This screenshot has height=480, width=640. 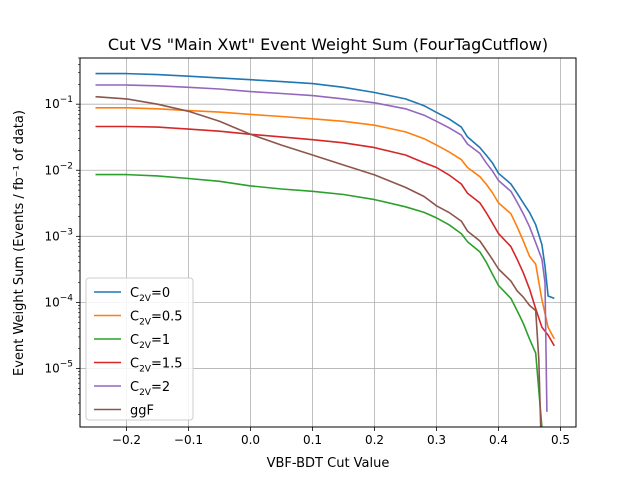 I want to click on legend-label: C2V=0, so click(x=150, y=295).